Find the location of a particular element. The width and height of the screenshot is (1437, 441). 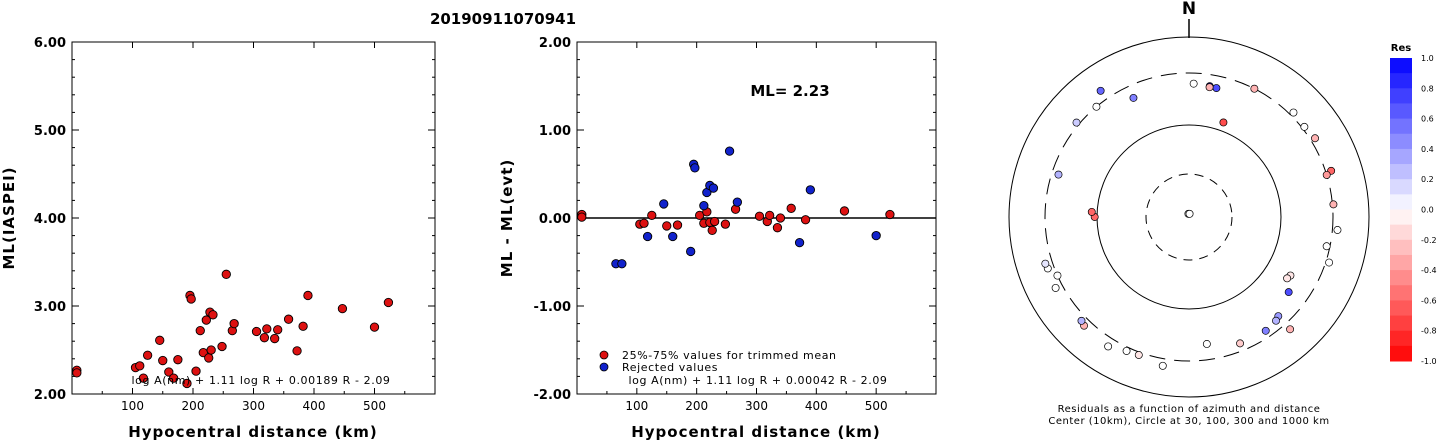

y-tick-label: 0.00 is located at coordinates (555, 219).